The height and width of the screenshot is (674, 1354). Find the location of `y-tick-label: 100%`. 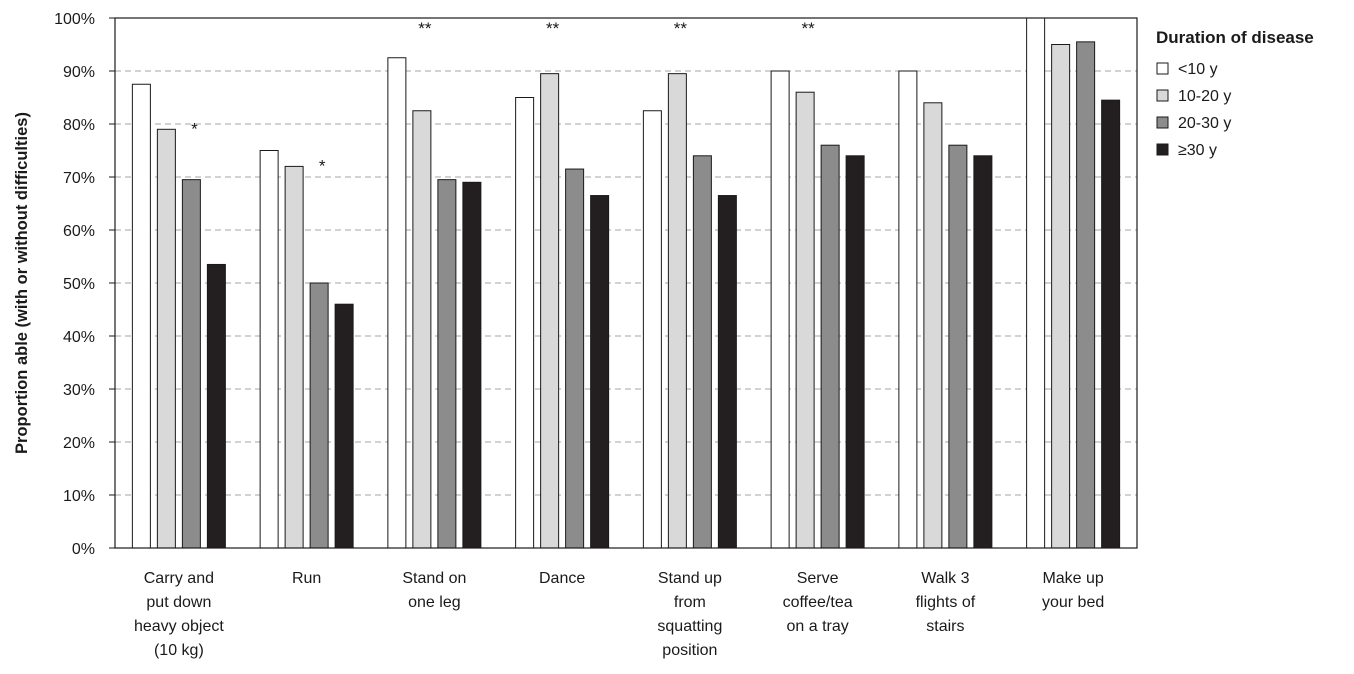

y-tick-label: 100% is located at coordinates (74, 19).